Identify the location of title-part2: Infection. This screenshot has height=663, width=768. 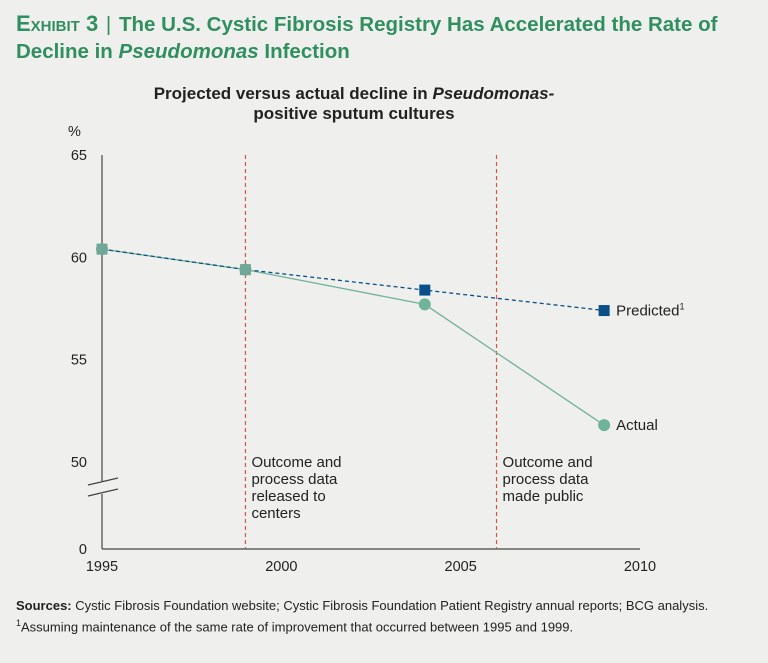
(307, 51).